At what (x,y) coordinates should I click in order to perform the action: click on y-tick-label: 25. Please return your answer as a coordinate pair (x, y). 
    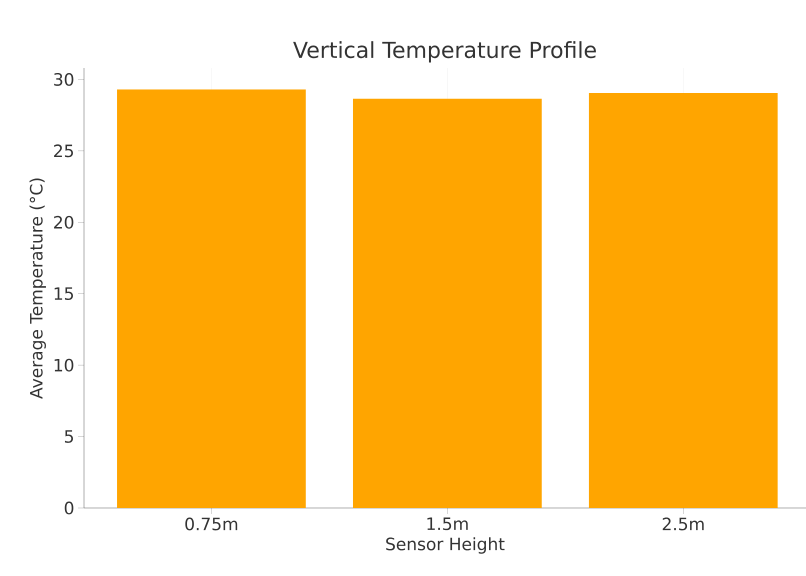
    Looking at the image, I should click on (63, 151).